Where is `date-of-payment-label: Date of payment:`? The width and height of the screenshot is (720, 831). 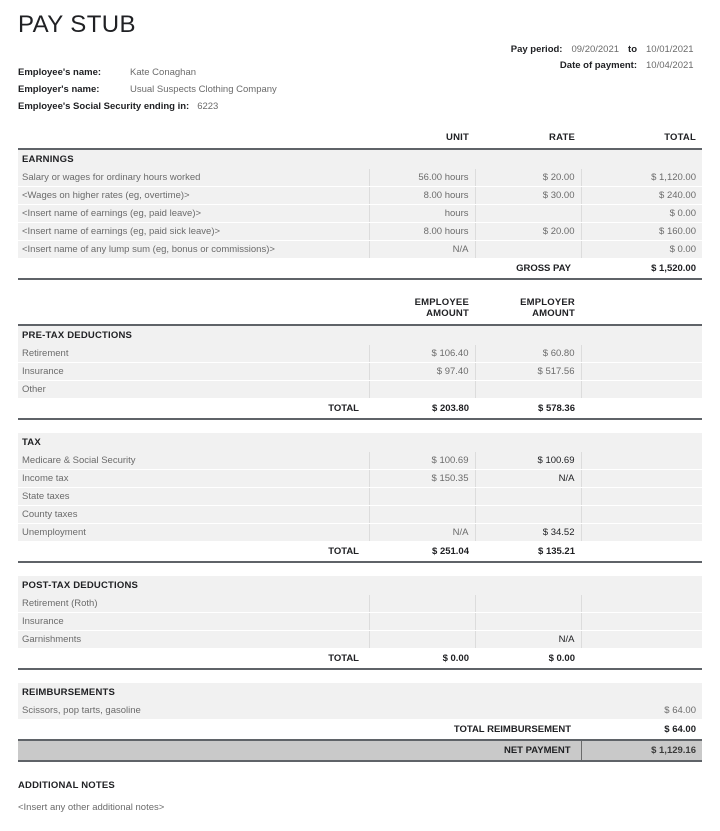 date-of-payment-label: Date of payment: is located at coordinates (598, 65).